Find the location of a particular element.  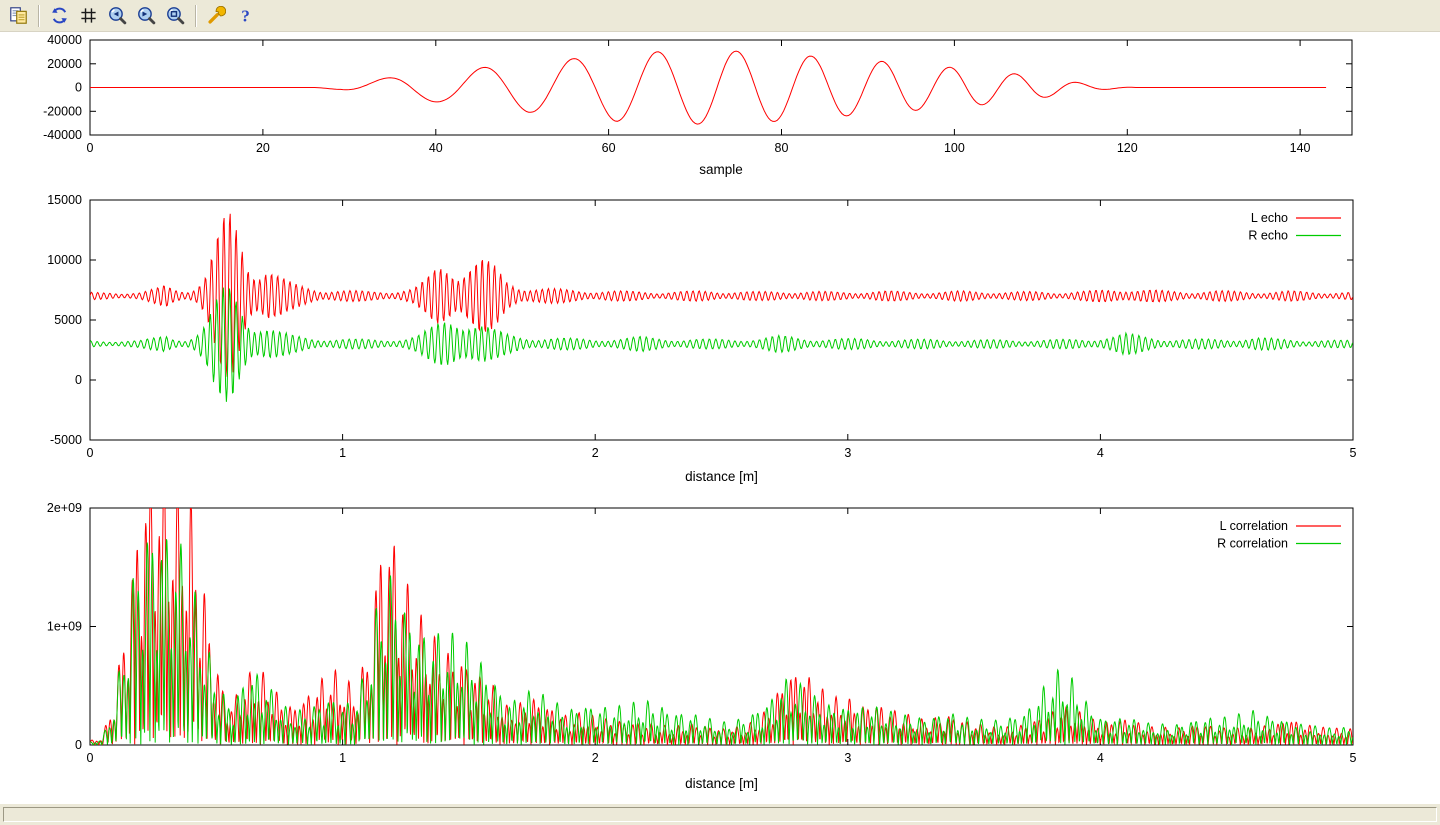

grid-icon is located at coordinates (88, 15).